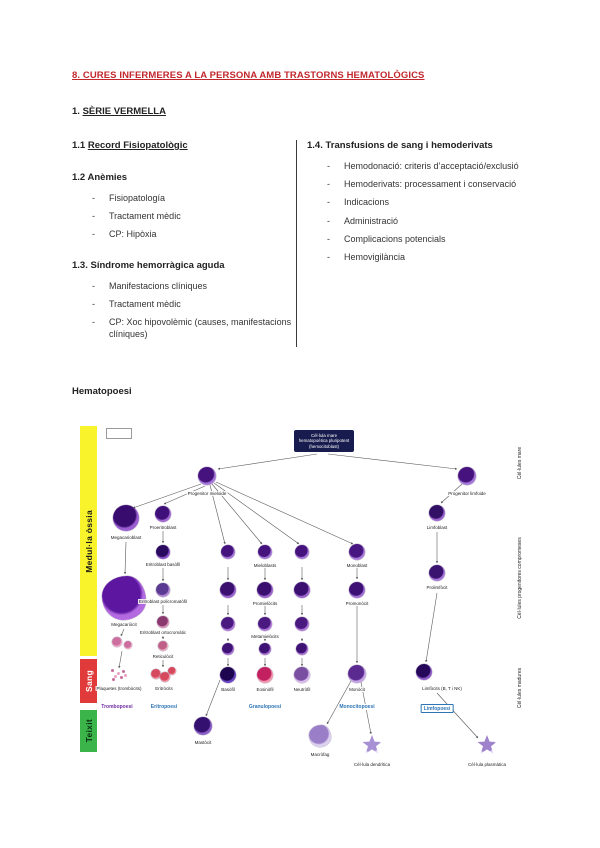 The height and width of the screenshot is (848, 600). Describe the element at coordinates (302, 675) in the screenshot. I see `cell-neutrofil` at that location.